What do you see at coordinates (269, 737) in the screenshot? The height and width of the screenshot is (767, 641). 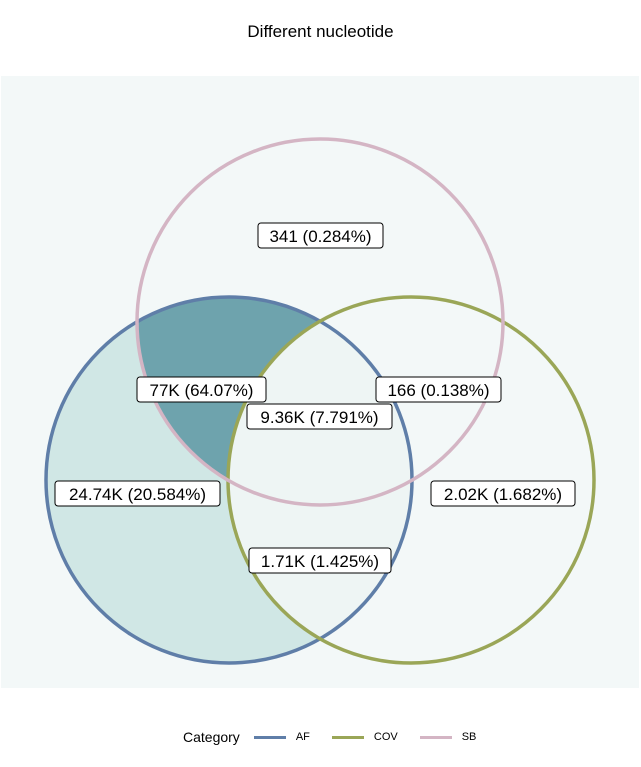 I see `legend-swatch-af` at bounding box center [269, 737].